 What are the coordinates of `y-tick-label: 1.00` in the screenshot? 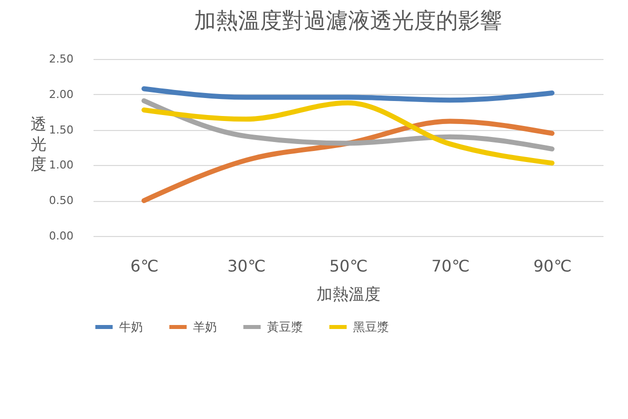 It's located at (61, 165).